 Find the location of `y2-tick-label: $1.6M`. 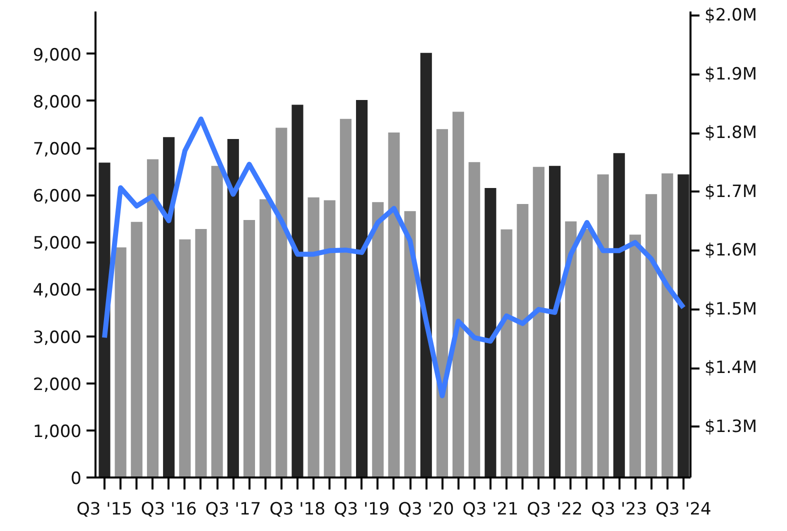

y2-tick-label: $1.6M is located at coordinates (731, 250).